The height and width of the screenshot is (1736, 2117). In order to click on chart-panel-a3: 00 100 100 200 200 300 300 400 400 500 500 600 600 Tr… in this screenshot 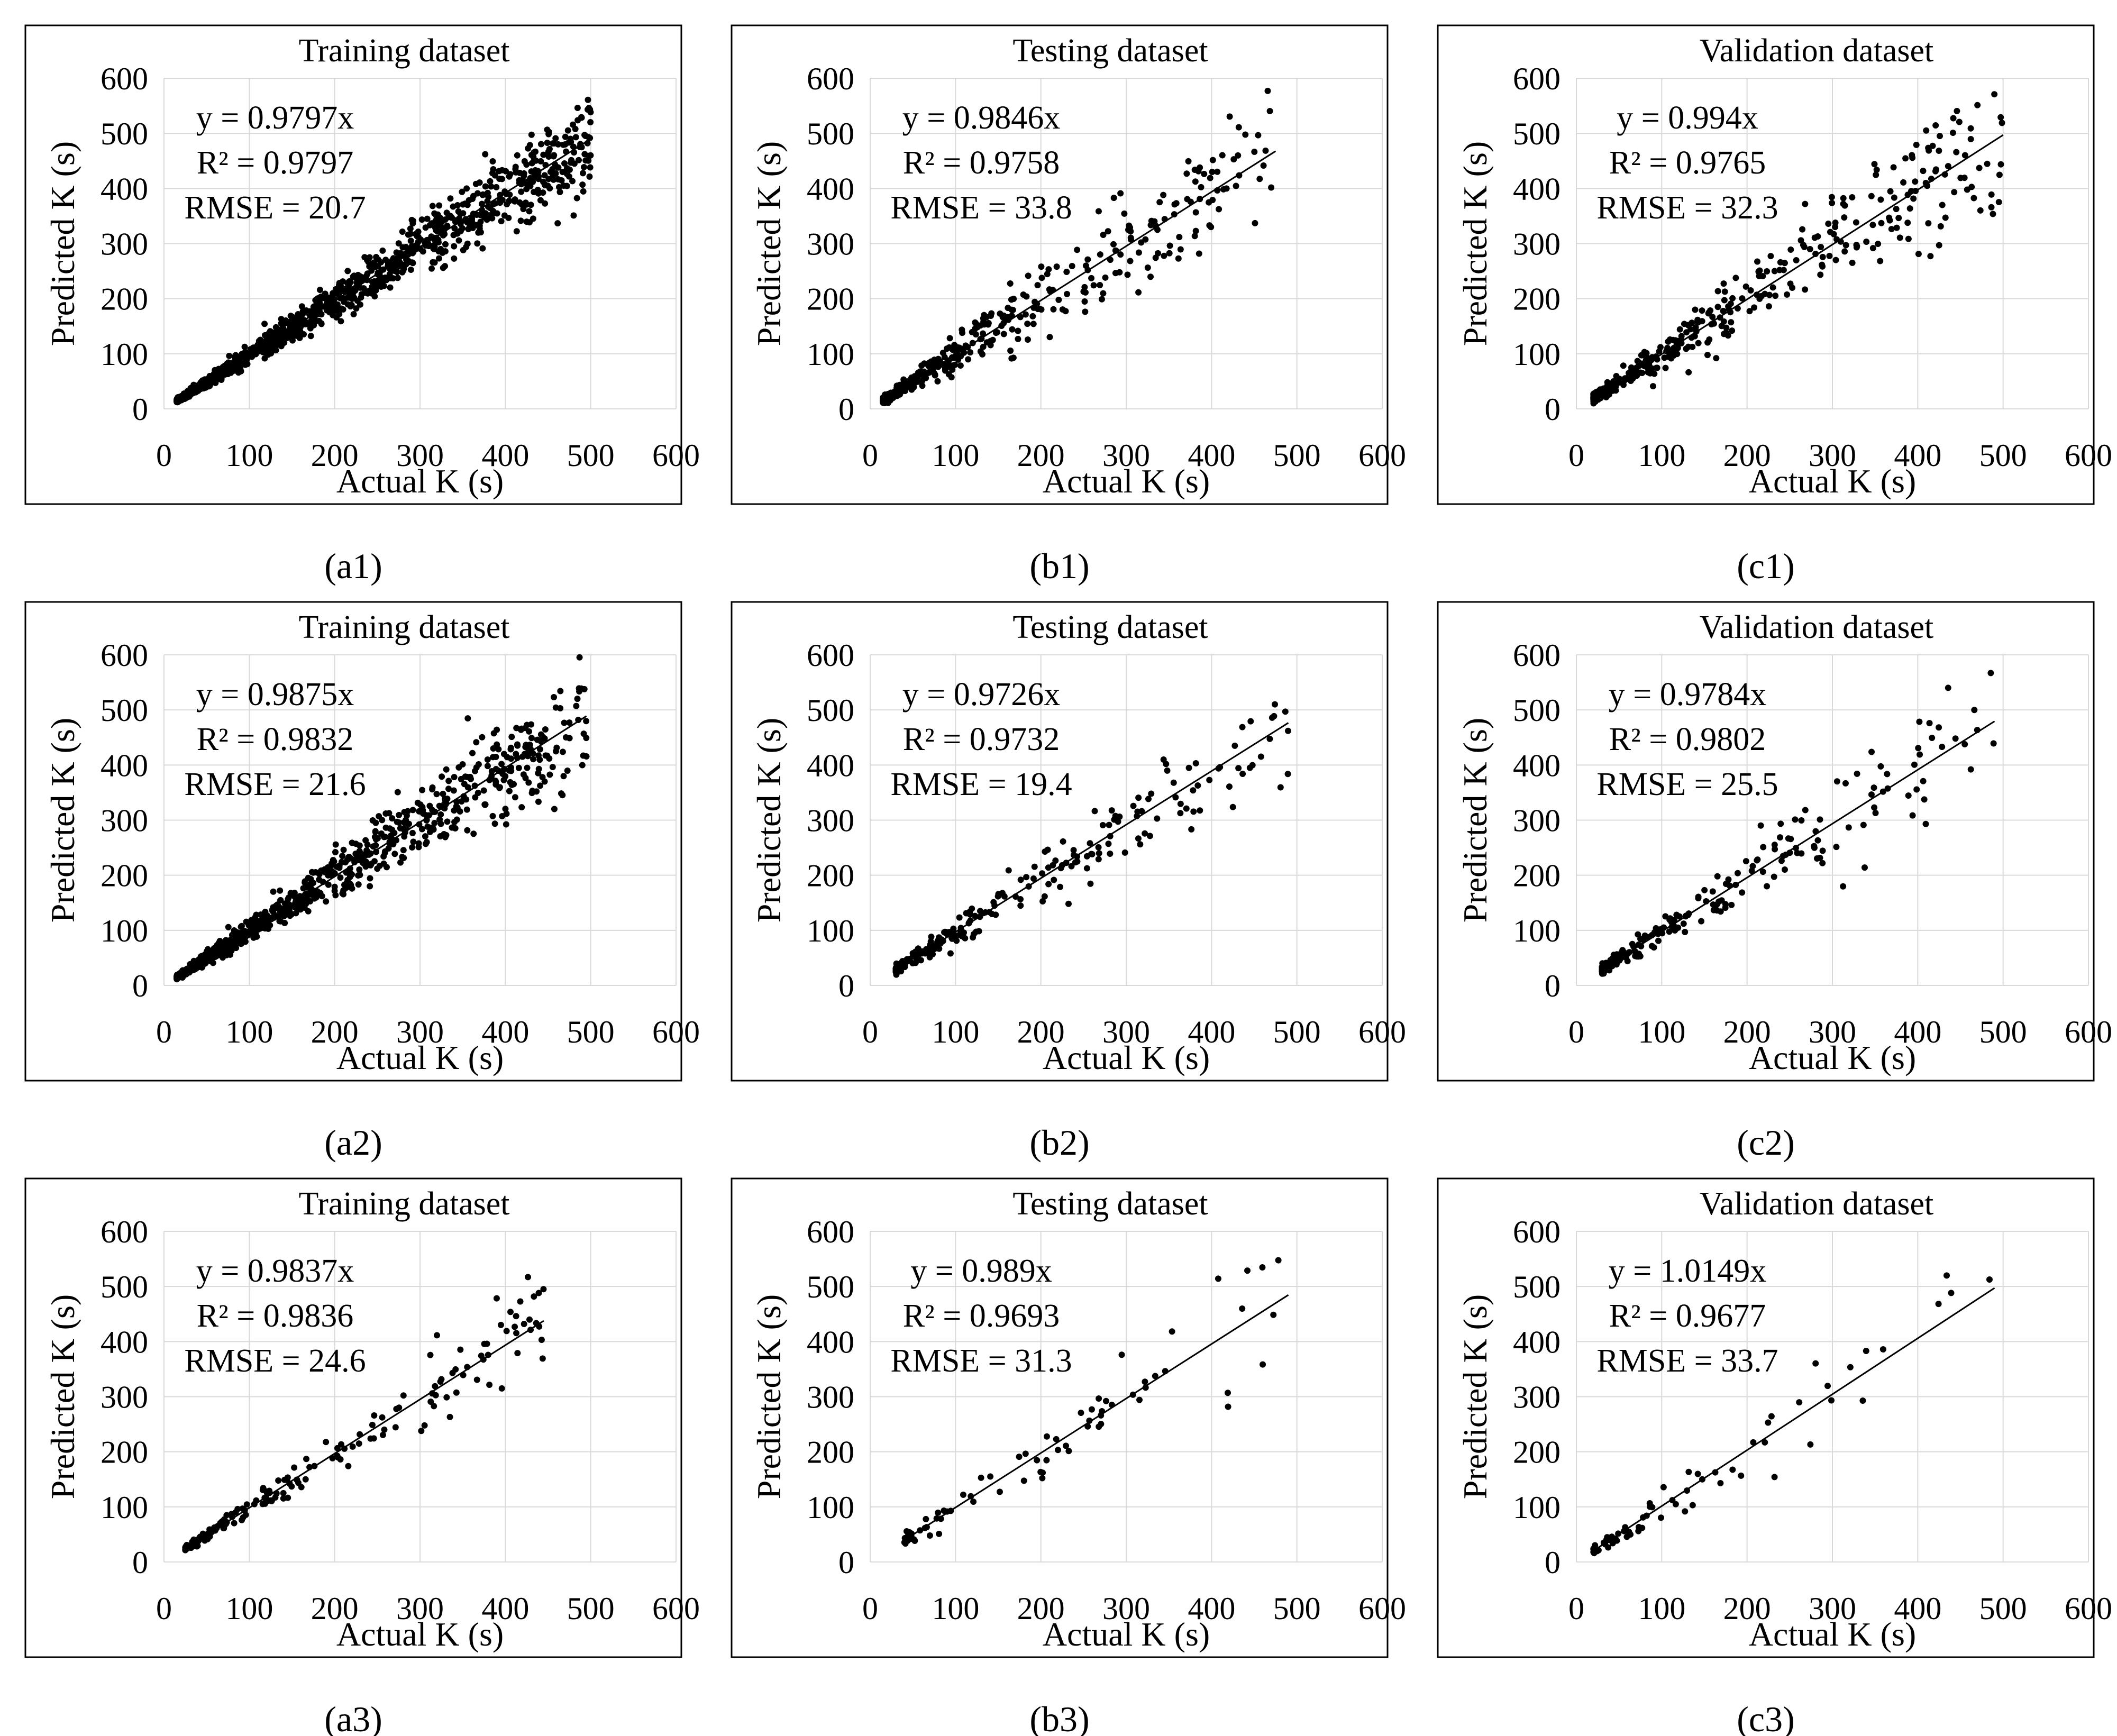, I will do `click(362, 1456)`.